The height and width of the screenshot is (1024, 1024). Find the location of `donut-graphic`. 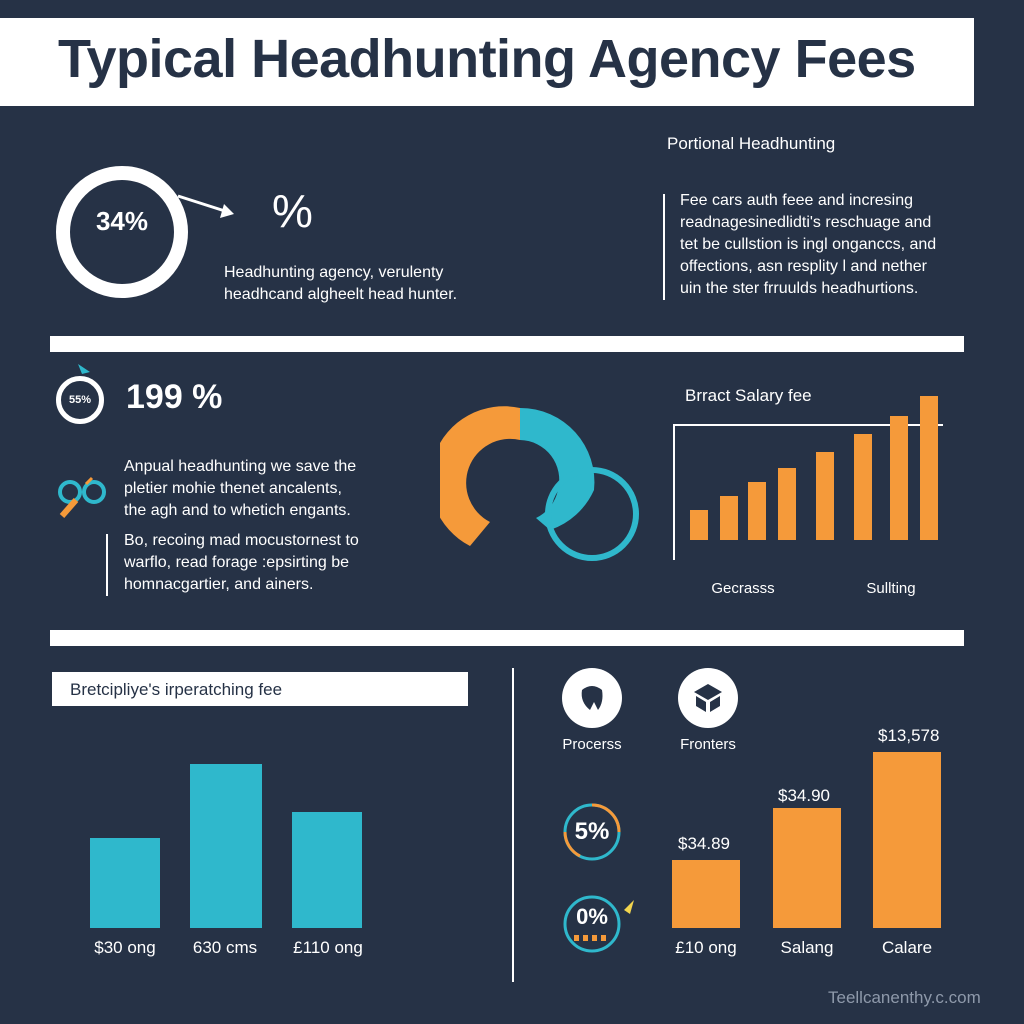

donut-graphic is located at coordinates (539, 483).